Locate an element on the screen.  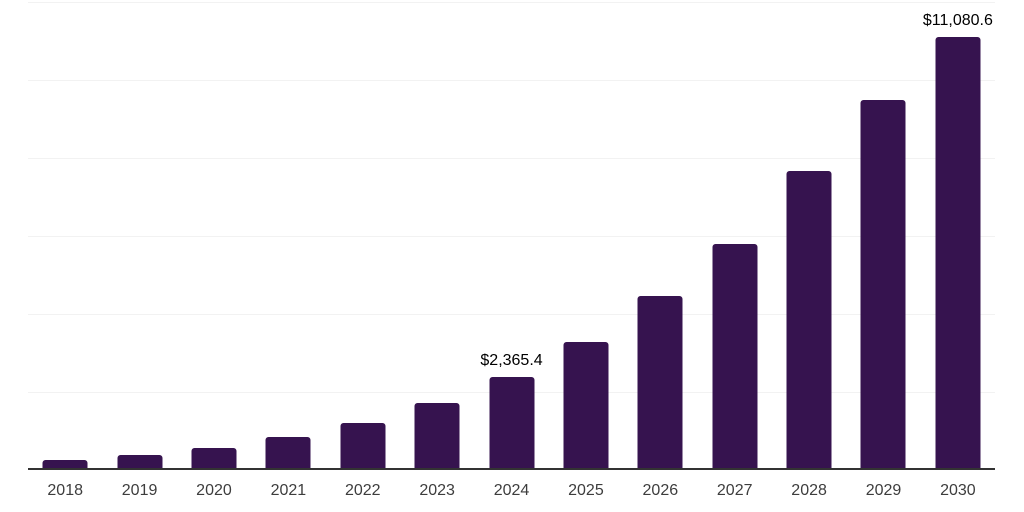
x-tick-2022: 2022 is located at coordinates (362, 490).